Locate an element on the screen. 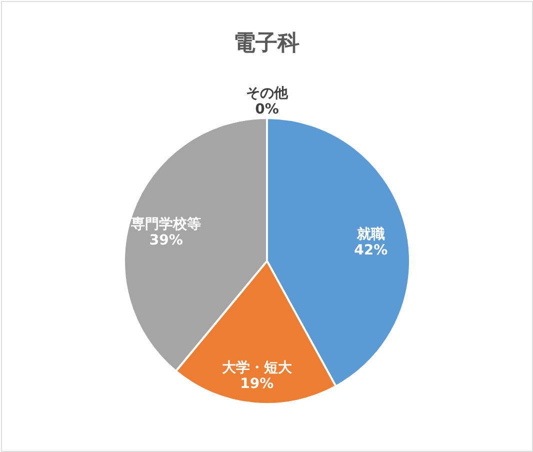 The height and width of the screenshot is (452, 533). slice-label: 専門学校等 is located at coordinates (166, 224).